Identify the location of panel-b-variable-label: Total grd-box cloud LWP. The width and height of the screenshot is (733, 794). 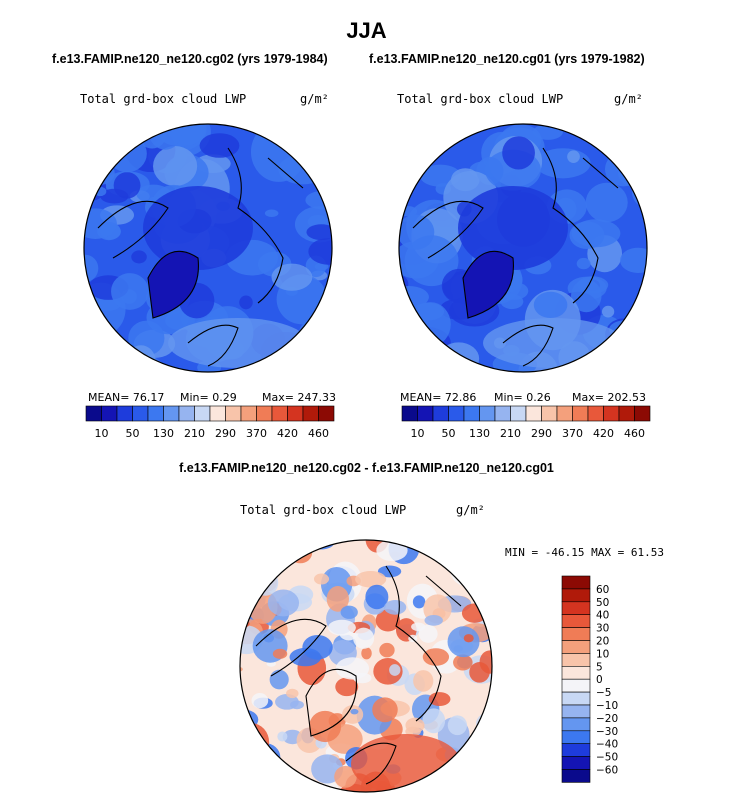
(480, 99).